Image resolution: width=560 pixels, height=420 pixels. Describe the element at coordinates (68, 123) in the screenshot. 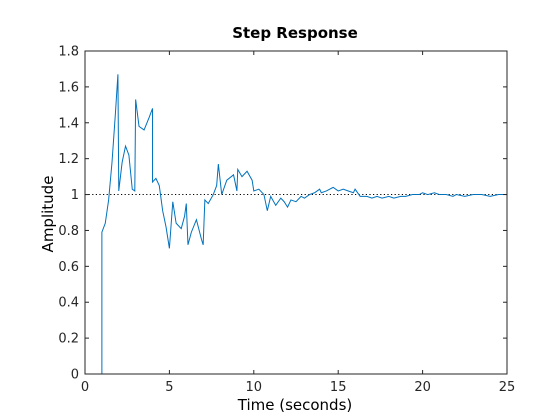

I see `y-tick-label: 1.4` at that location.